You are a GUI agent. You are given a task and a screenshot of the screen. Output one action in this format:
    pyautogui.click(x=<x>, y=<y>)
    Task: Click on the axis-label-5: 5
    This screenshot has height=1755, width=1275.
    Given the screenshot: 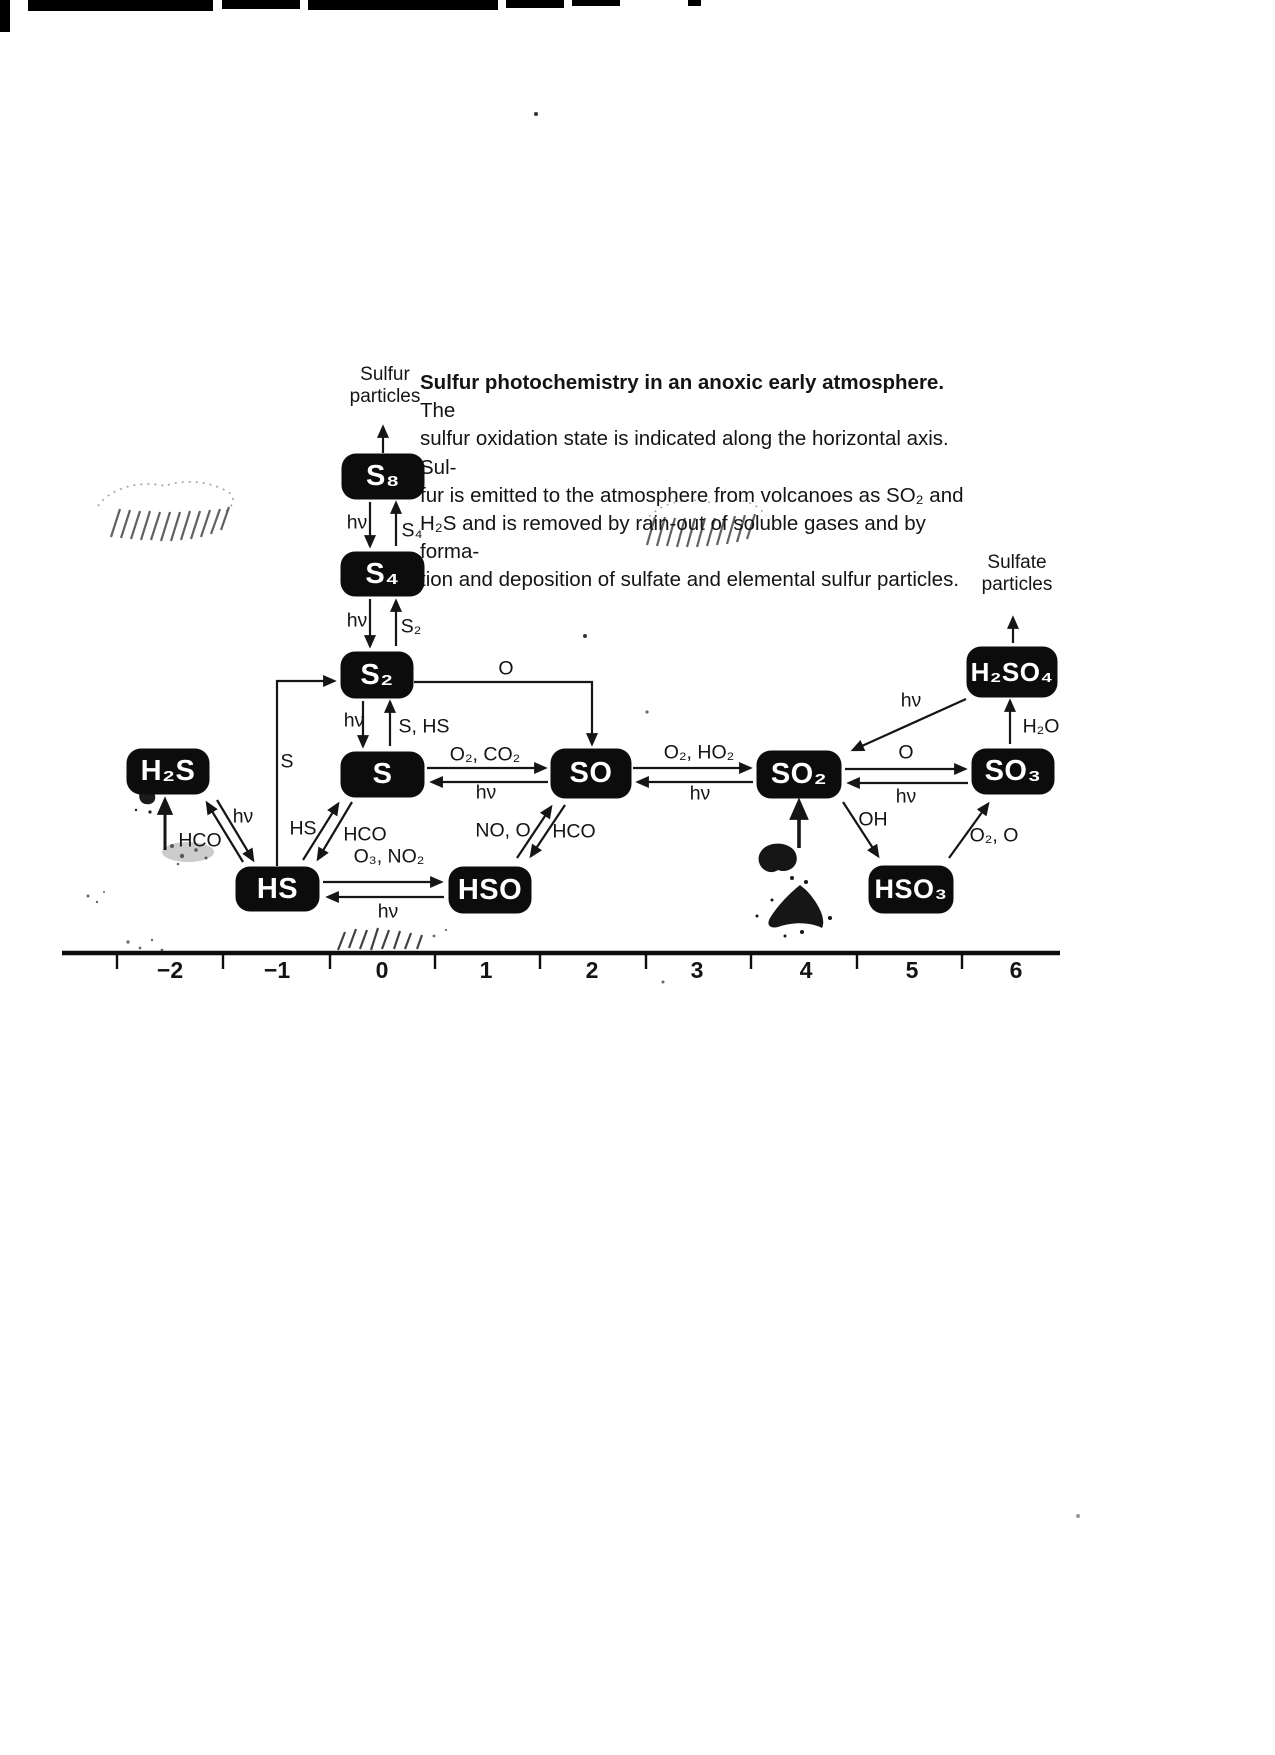 What is the action you would take?
    pyautogui.click(x=912, y=970)
    